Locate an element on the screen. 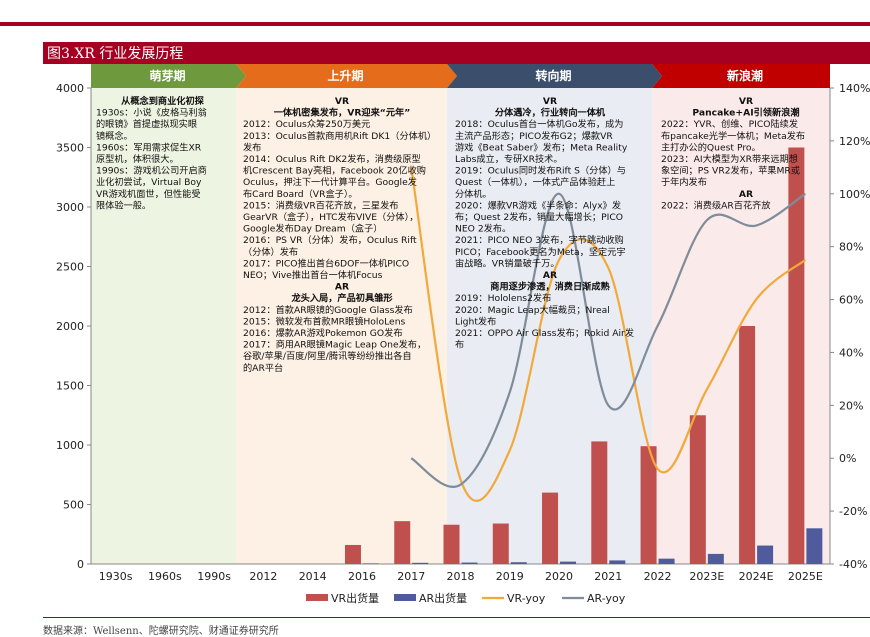  y-right-tick-label: 120% is located at coordinates (854, 141).